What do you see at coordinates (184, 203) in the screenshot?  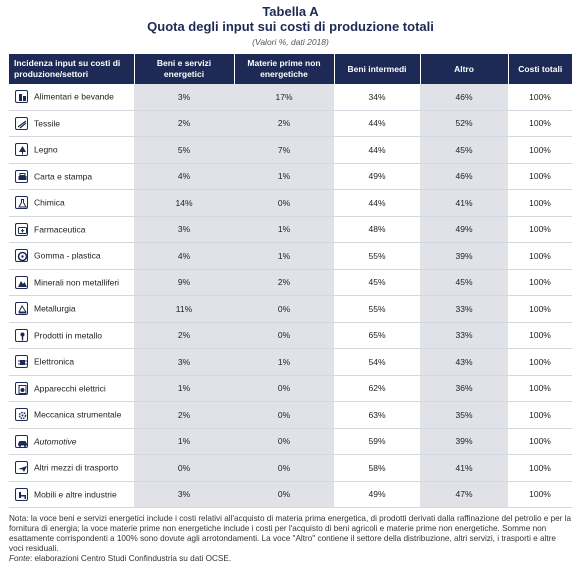 I see `energy-value: 14%` at bounding box center [184, 203].